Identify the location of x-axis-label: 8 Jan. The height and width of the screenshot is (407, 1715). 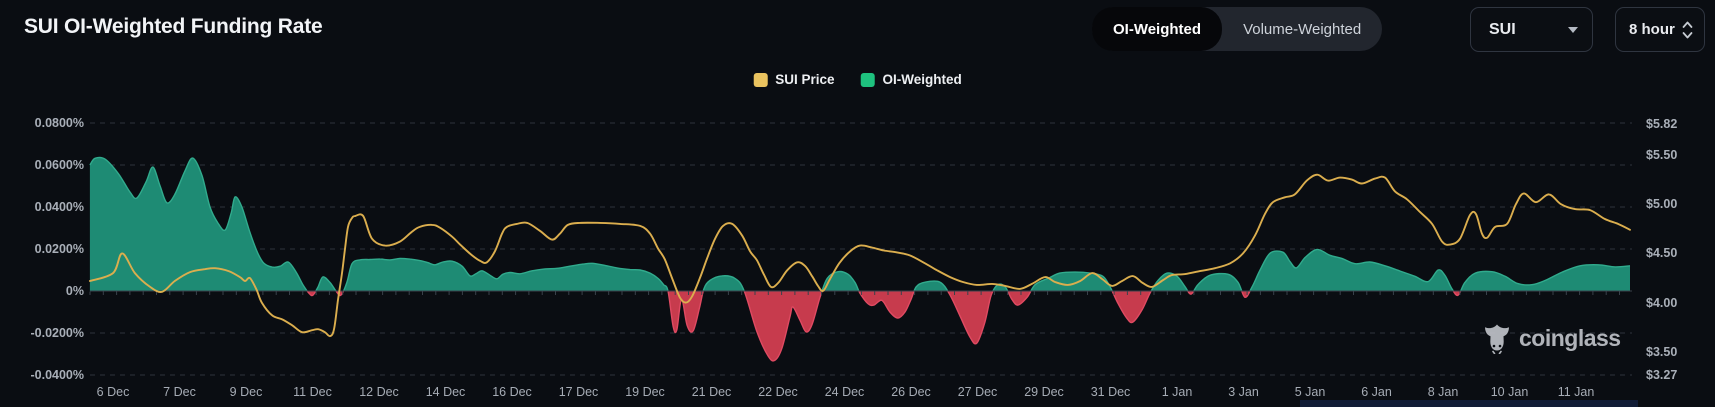
(1443, 392).